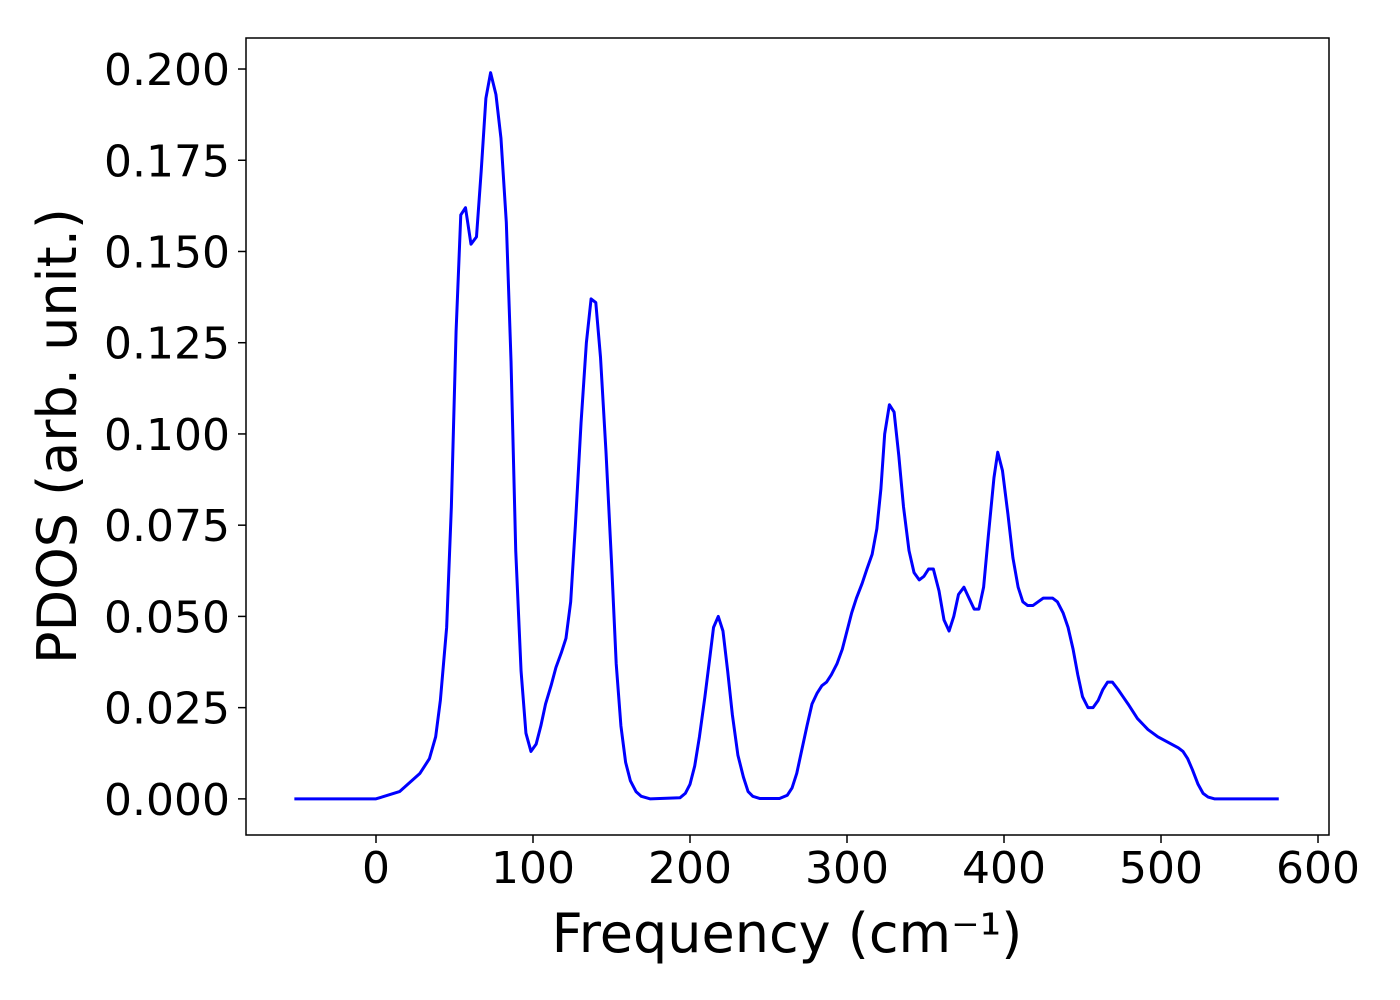 This screenshot has height=1000, width=1400. Describe the element at coordinates (167, 435) in the screenshot. I see `y-tick-label: 0.100` at that location.